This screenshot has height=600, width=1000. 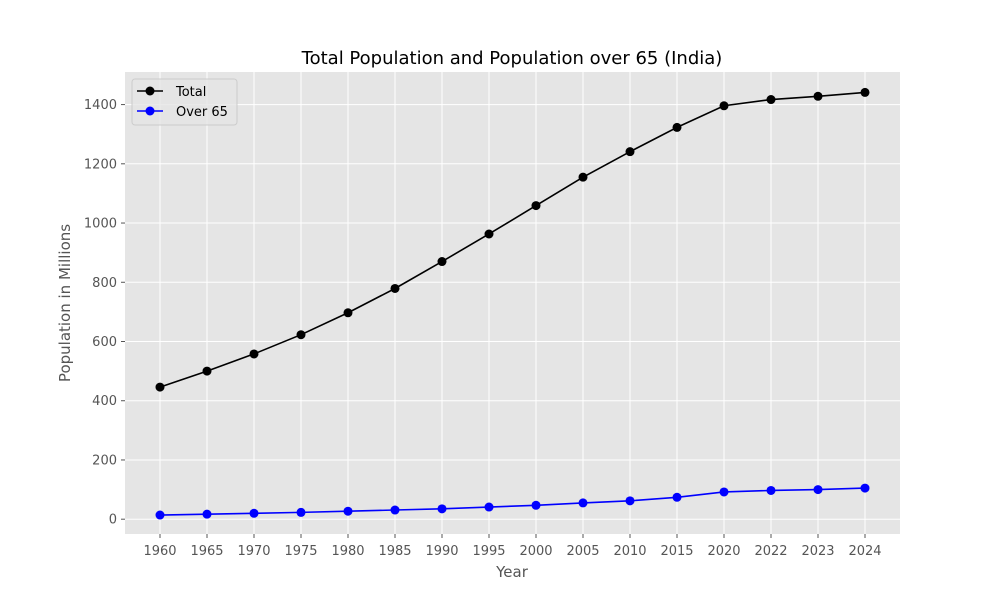 I want to click on y-tick-label: 800, so click(x=104, y=283).